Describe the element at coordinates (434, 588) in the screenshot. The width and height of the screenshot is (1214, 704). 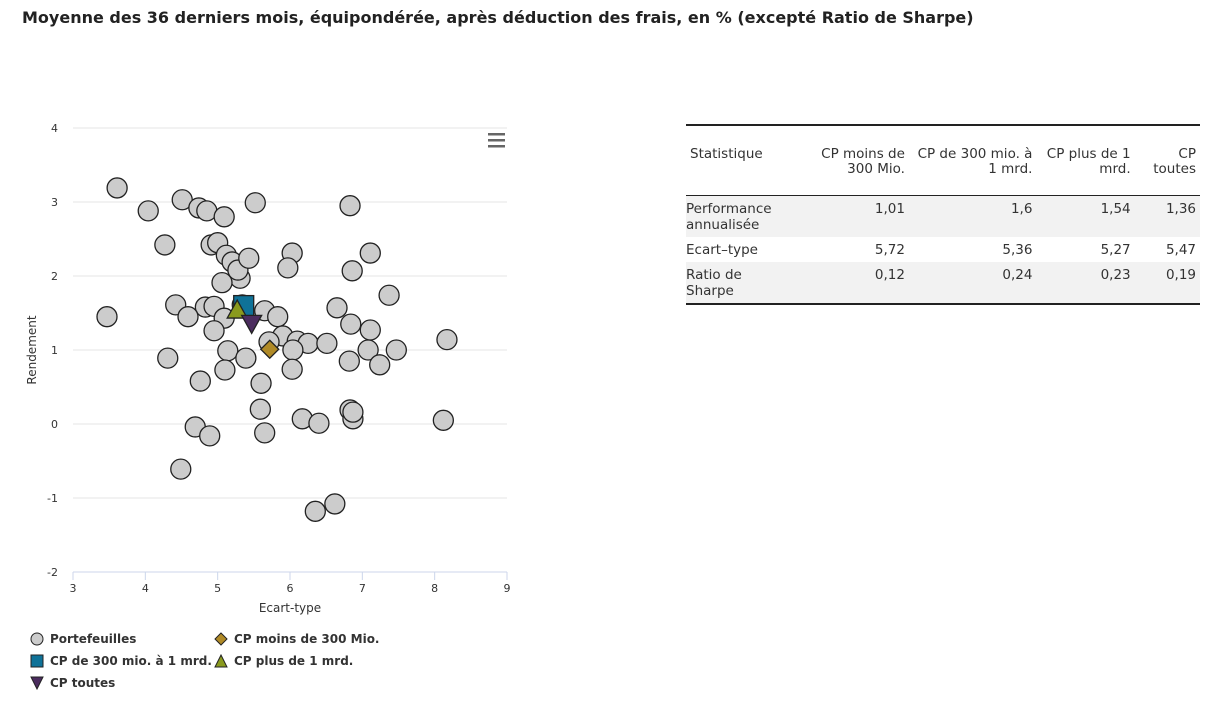
I see `x-tick-label: 8` at that location.